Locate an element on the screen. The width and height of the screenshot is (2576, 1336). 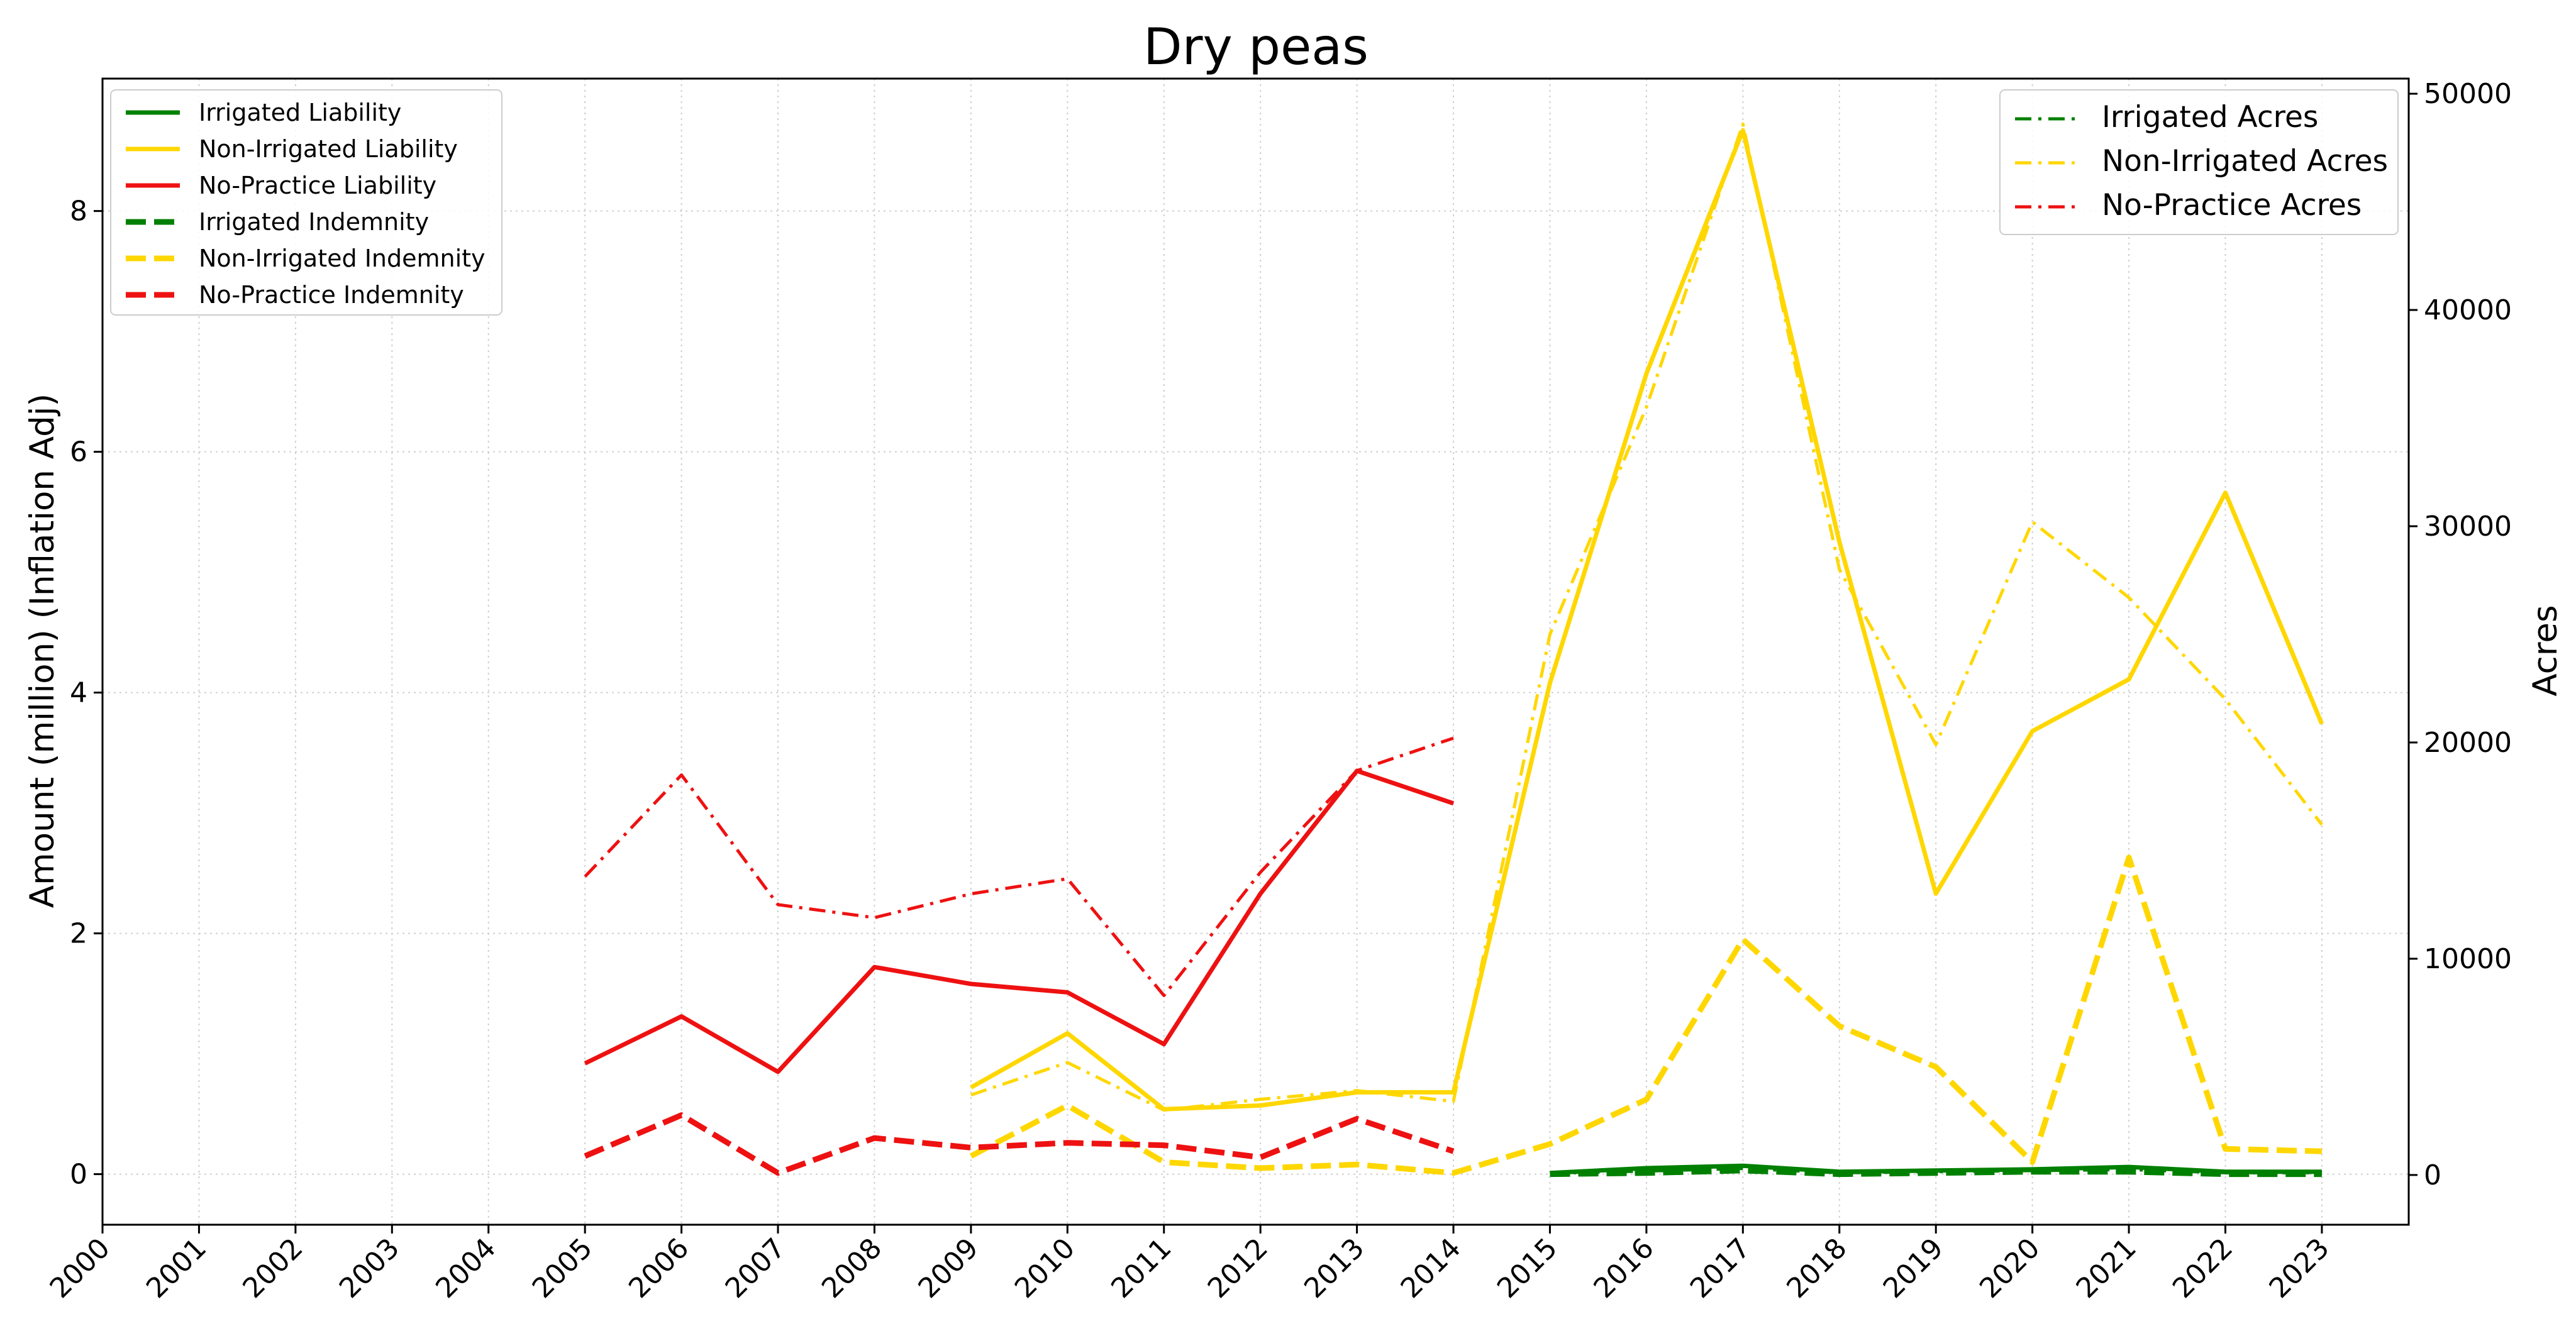
x-tick-label: 2014 is located at coordinates (1431, 1268).